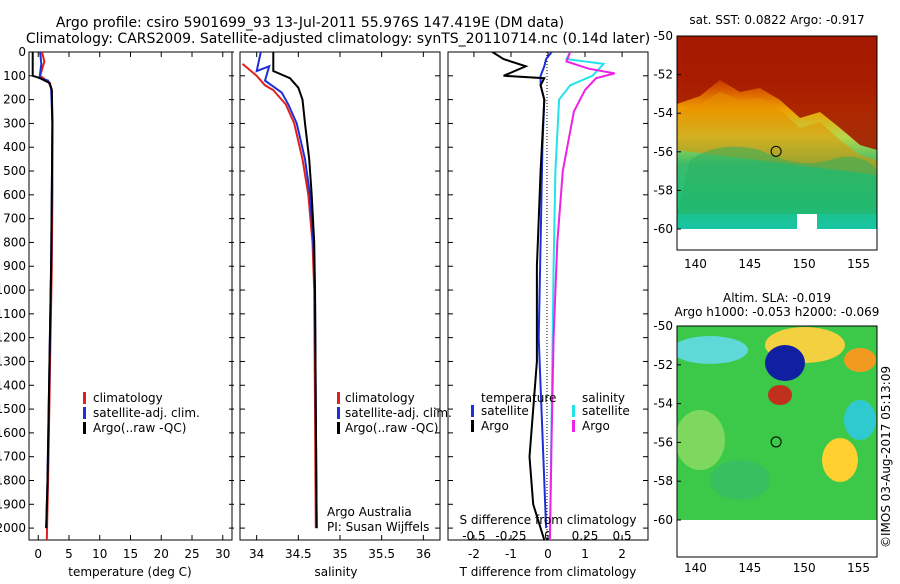  What do you see at coordinates (474, 554) in the screenshot?
I see `x-tick-label: -2` at bounding box center [474, 554].